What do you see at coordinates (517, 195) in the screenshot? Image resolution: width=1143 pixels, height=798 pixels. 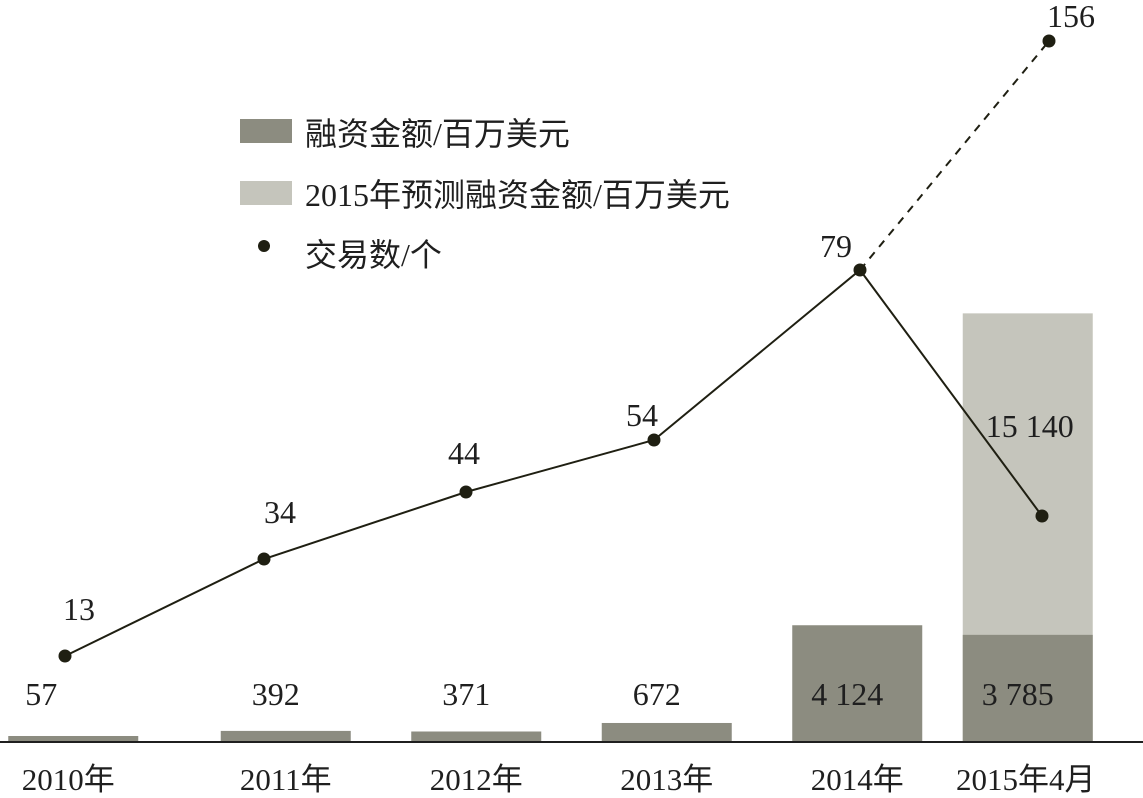 I see `legend-label-forecast: 2015年预测融资金额/百万美元` at bounding box center [517, 195].